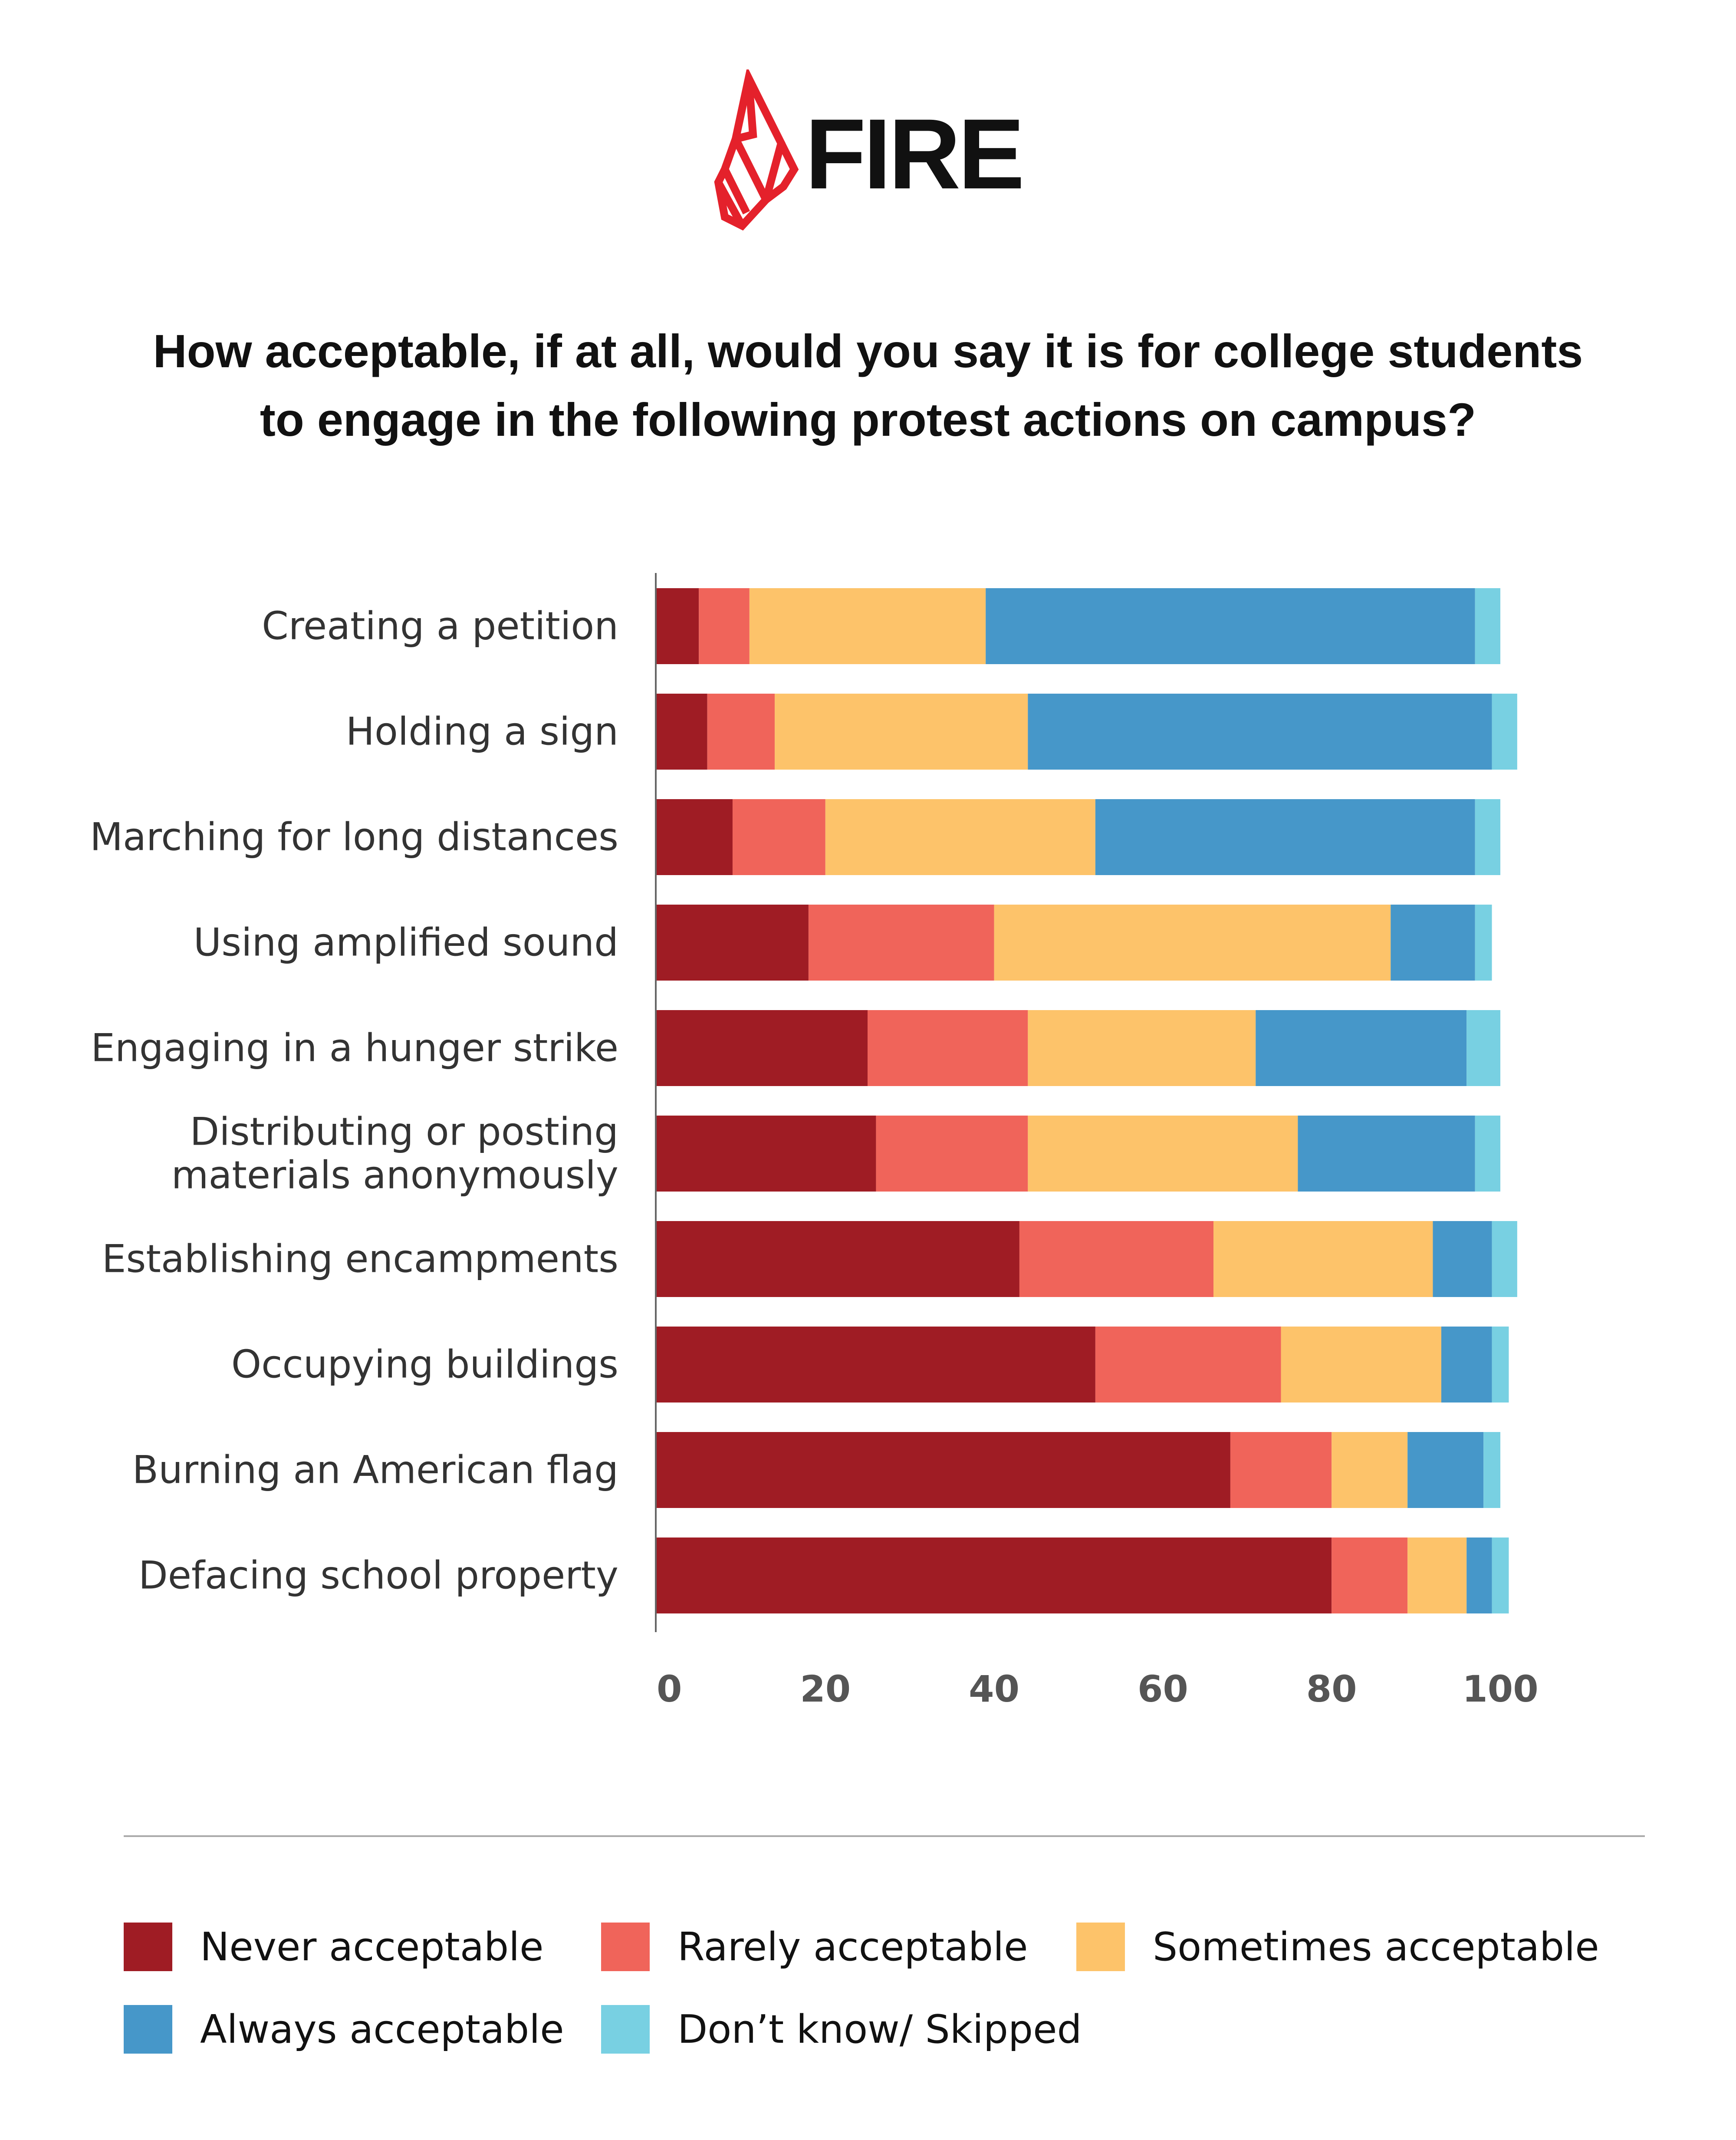 This screenshot has width=1736, height=2140. What do you see at coordinates (1331, 1689) in the screenshot?
I see `x-tick-label-4: 80` at bounding box center [1331, 1689].